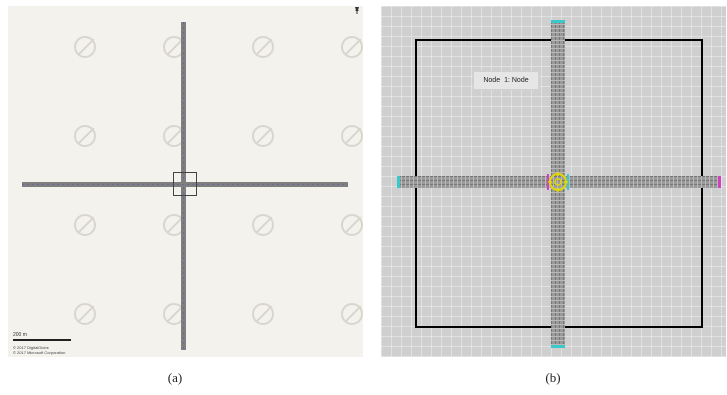  I want to click on horizontal-road-markings, so click(185, 184).